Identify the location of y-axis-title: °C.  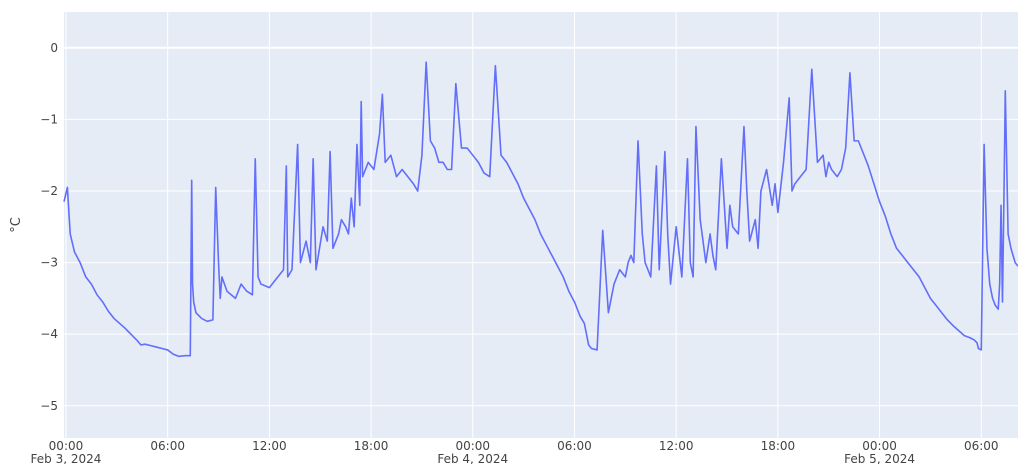
(16, 225).